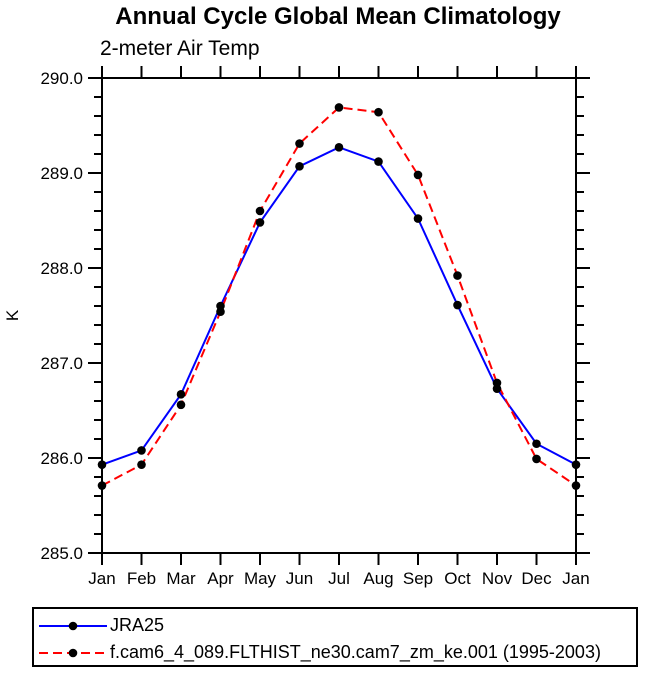 The image size is (649, 677). Describe the element at coordinates (141, 578) in the screenshot. I see `x-tick-label: Feb` at that location.